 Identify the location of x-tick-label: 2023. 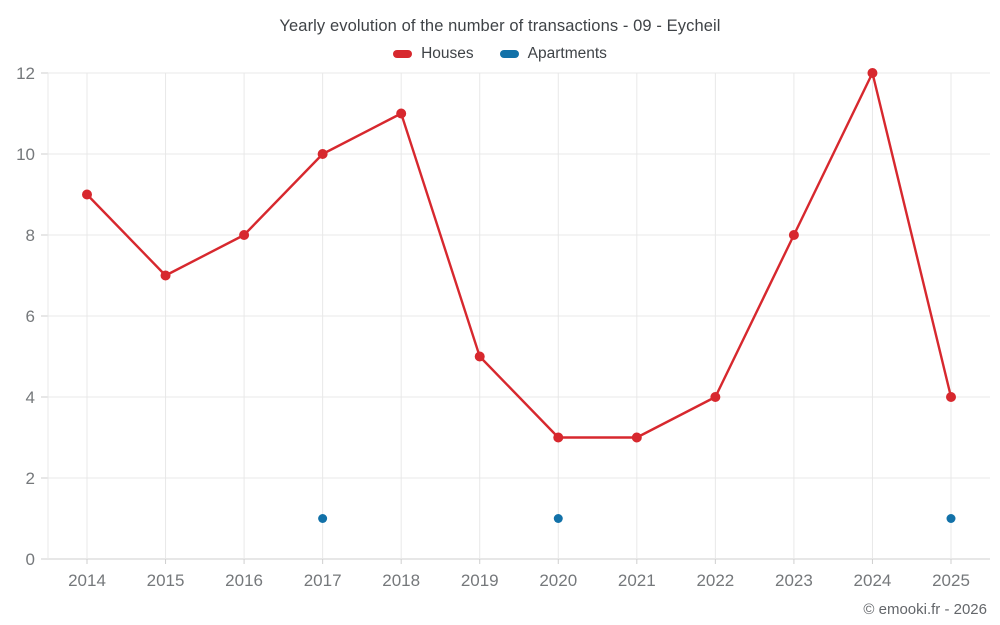
(794, 580).